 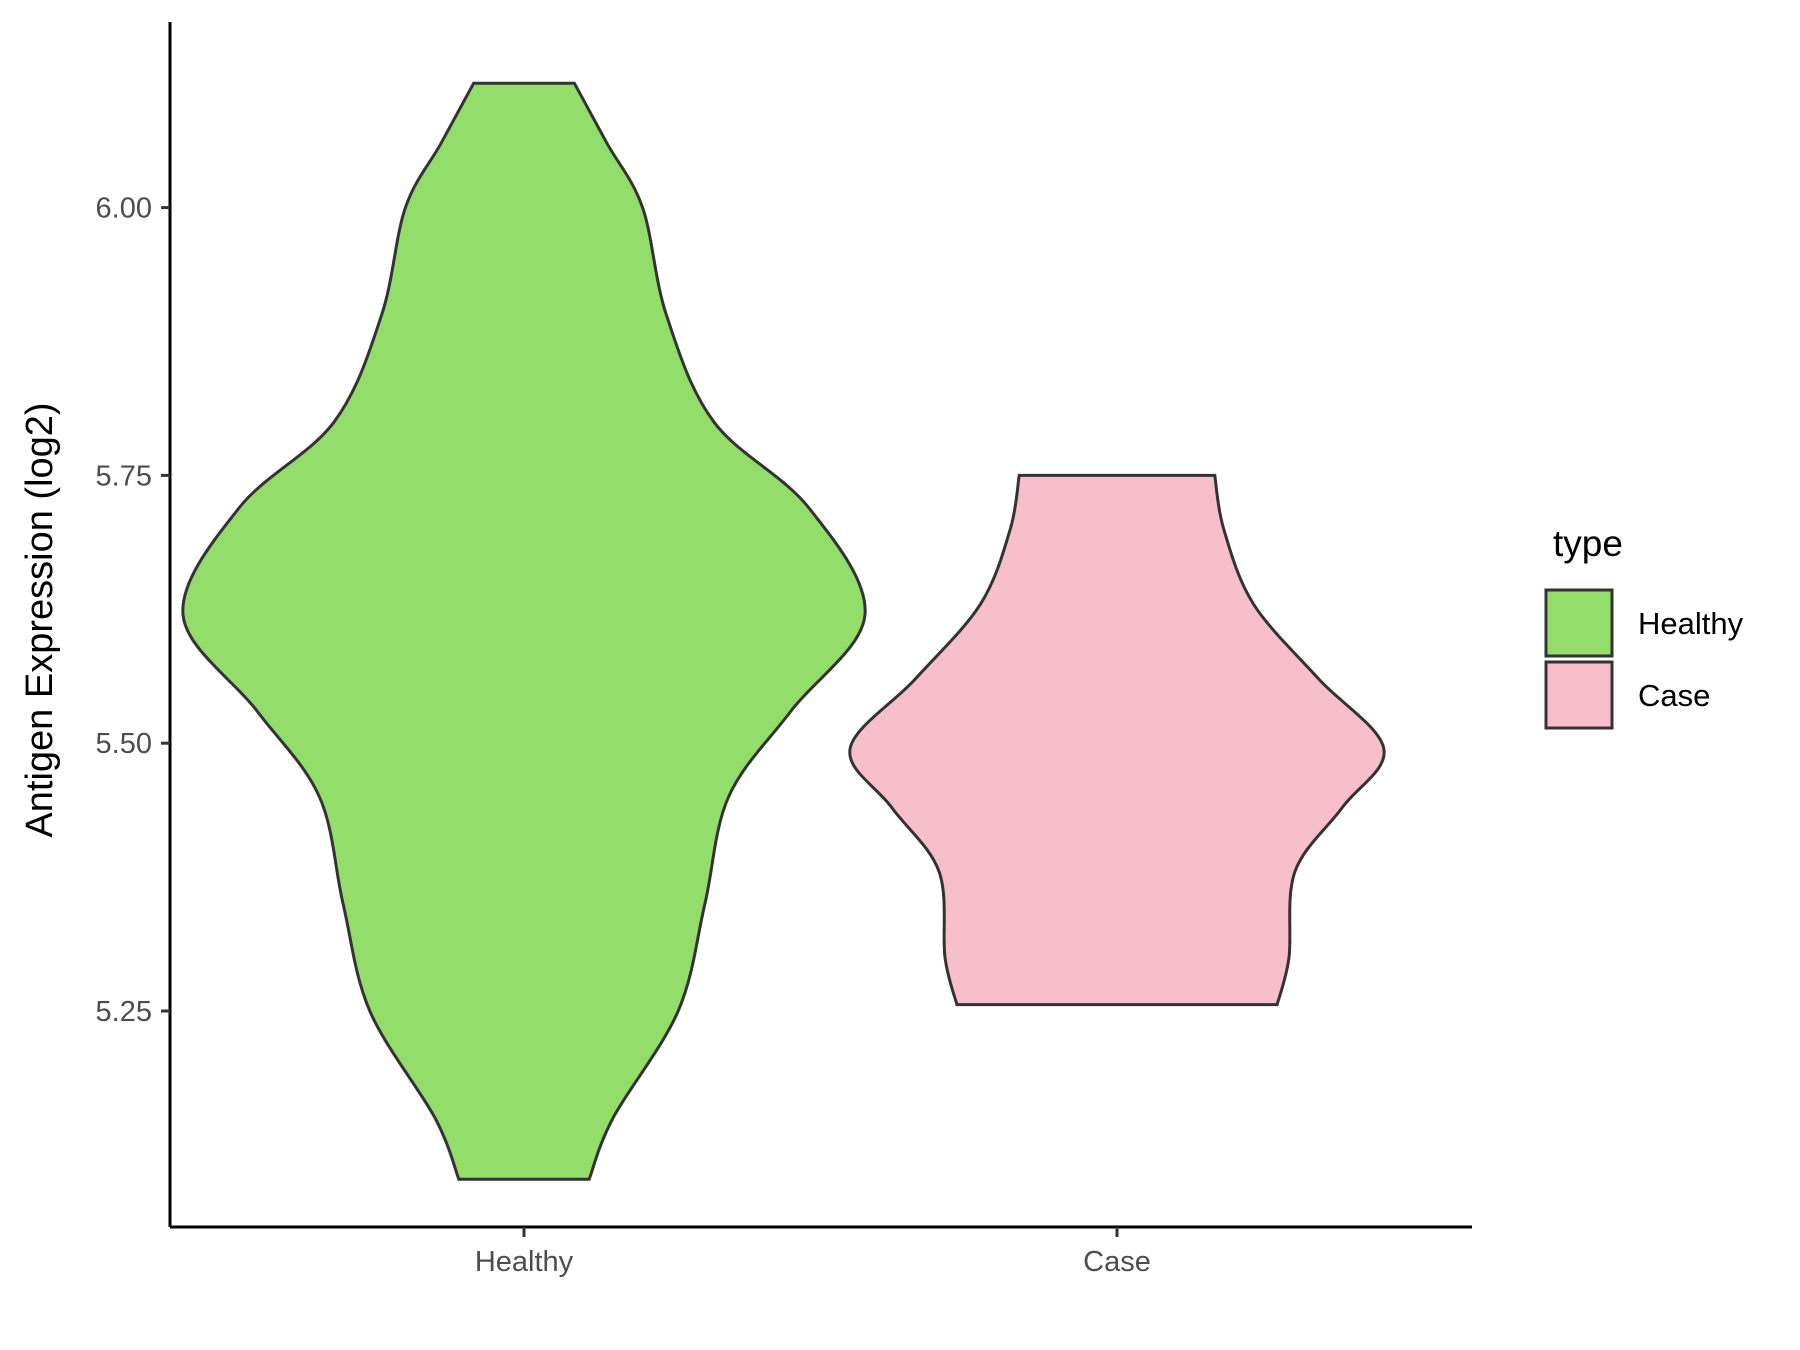 I want to click on x-tick-label: Healthy, so click(x=524, y=1262).